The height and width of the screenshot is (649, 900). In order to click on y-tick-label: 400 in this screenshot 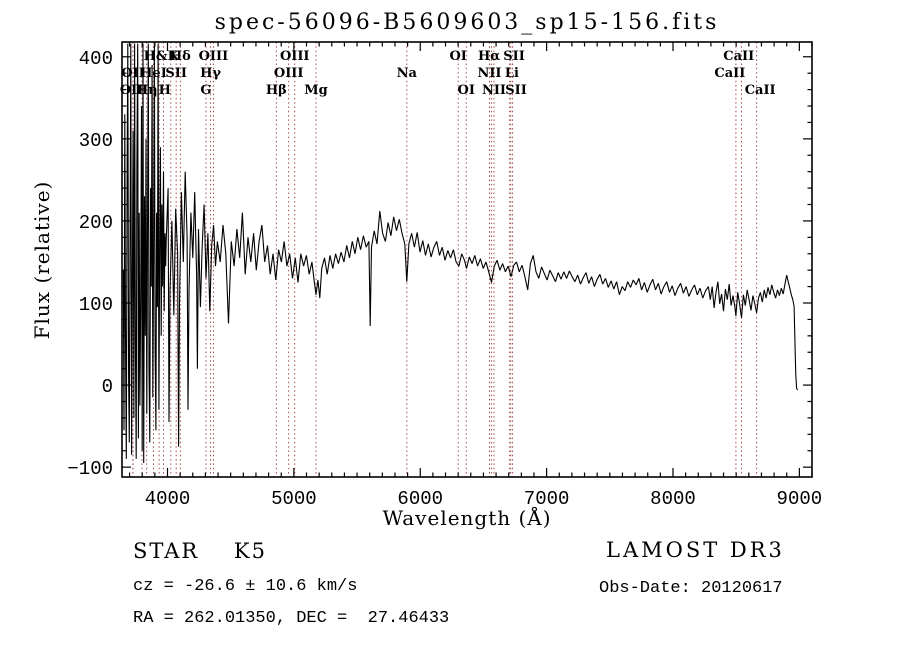, I will do `click(96, 59)`.